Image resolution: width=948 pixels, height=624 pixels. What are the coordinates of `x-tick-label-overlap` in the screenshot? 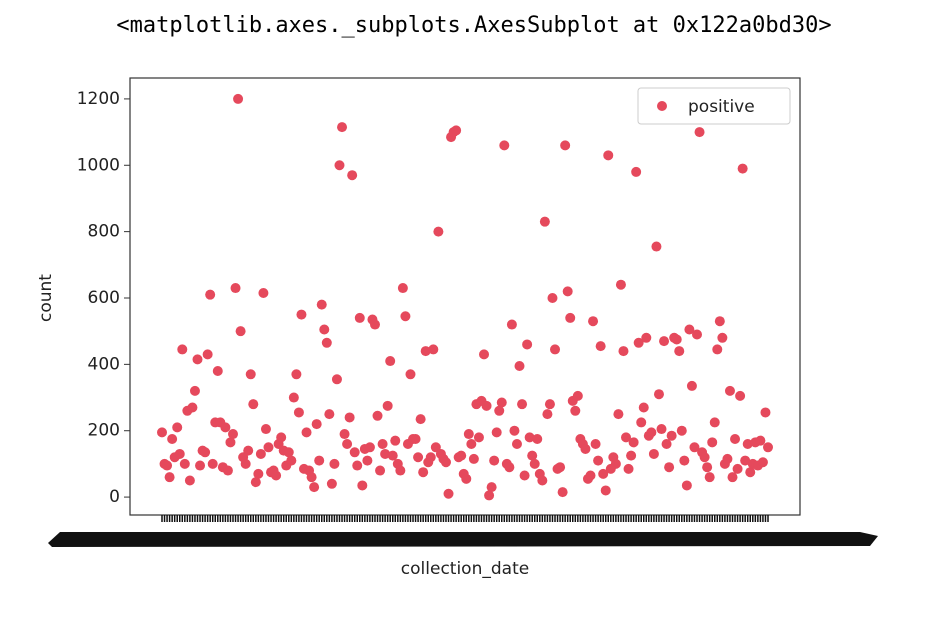 It's located at (463, 539).